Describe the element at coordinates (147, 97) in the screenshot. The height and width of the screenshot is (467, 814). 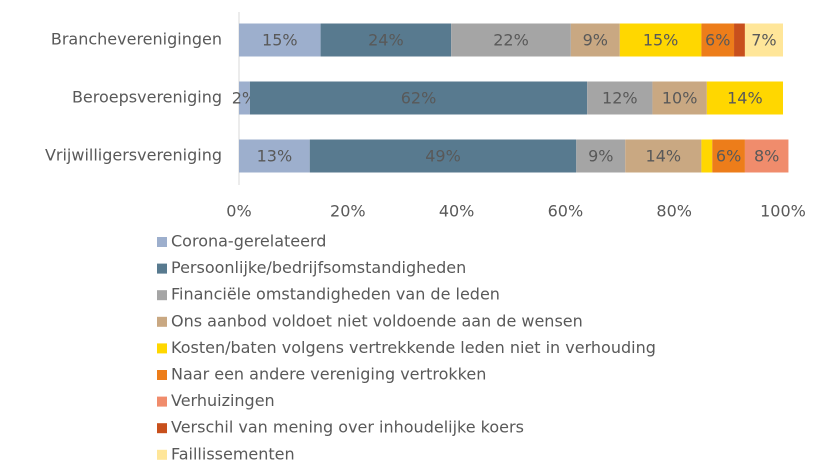
I see `category-label: Beroepsvereniging` at that location.